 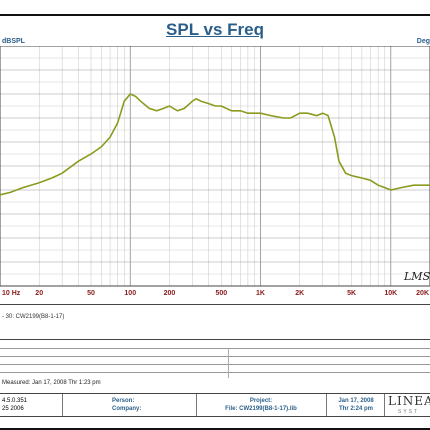 What do you see at coordinates (15, 401) in the screenshot?
I see `version-number: 4.5.0.351` at bounding box center [15, 401].